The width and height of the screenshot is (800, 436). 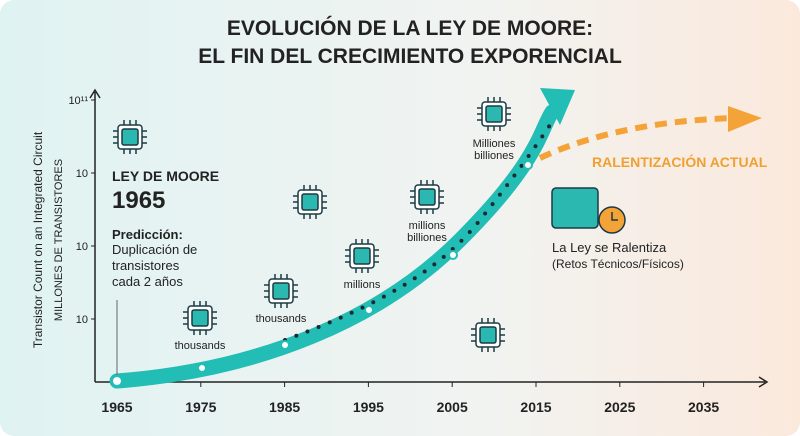 What do you see at coordinates (410, 28) in the screenshot?
I see `title: EVOLUCIÓN DE LA LEY DE MOORE:` at bounding box center [410, 28].